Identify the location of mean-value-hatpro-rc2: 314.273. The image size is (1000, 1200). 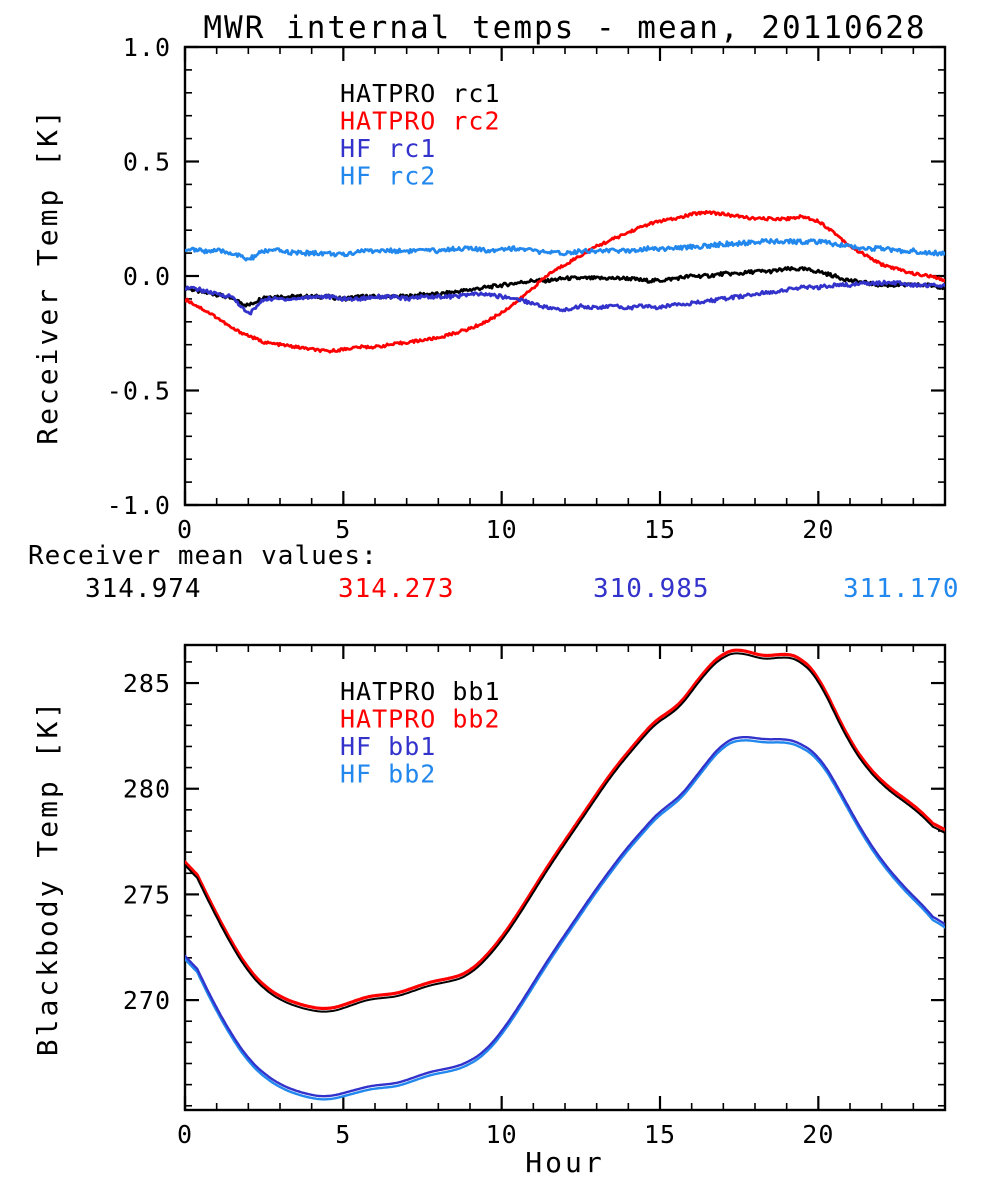
(396, 589).